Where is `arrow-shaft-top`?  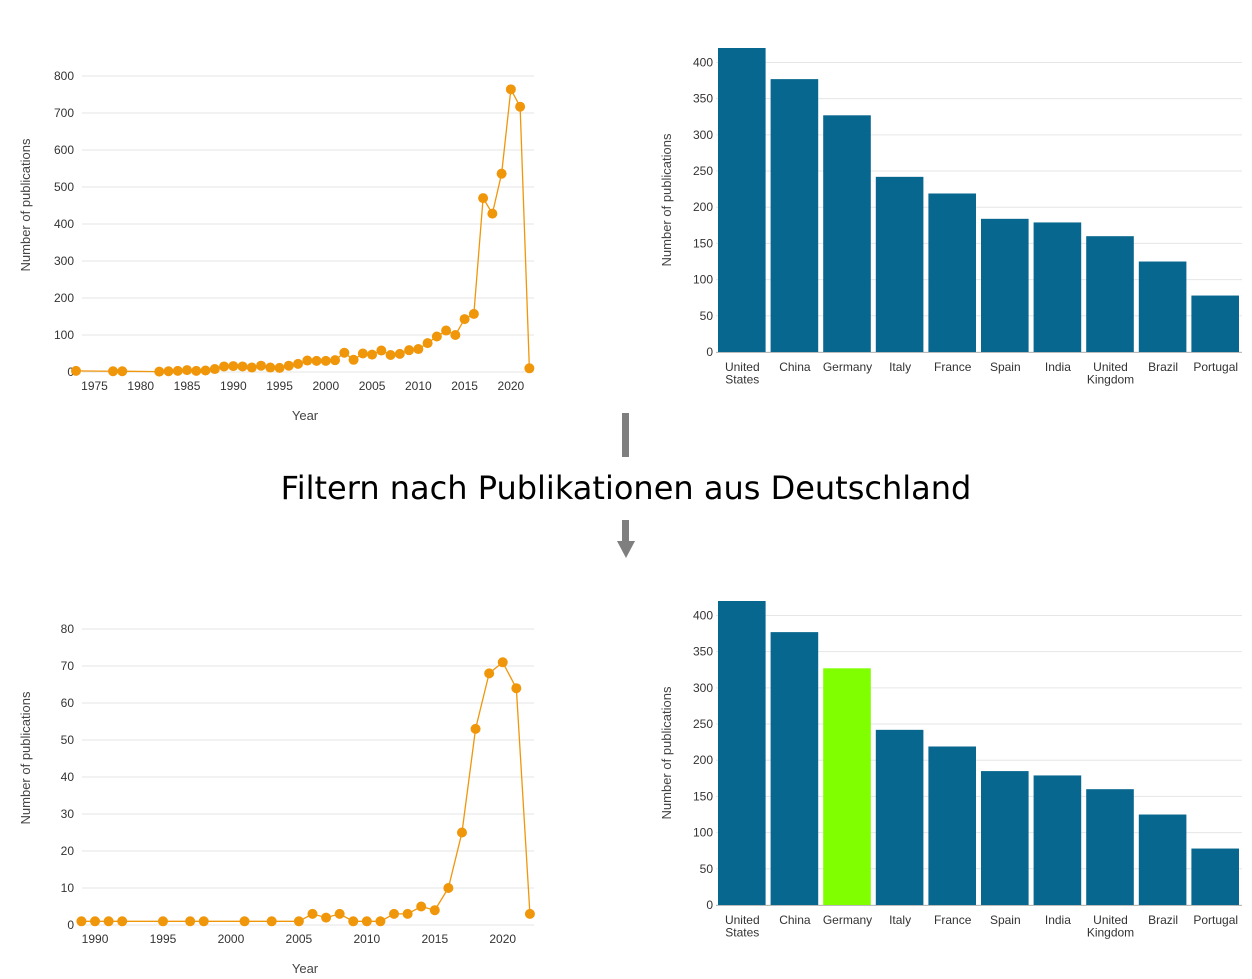
arrow-shaft-top is located at coordinates (625, 435).